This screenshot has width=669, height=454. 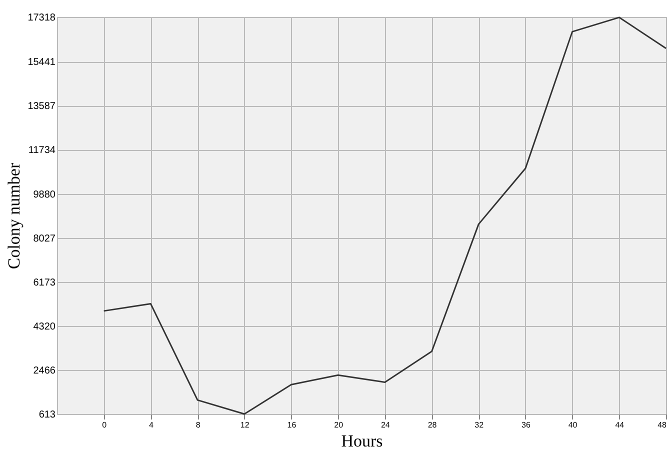 I want to click on y-tick-label: 4320, so click(x=44, y=326).